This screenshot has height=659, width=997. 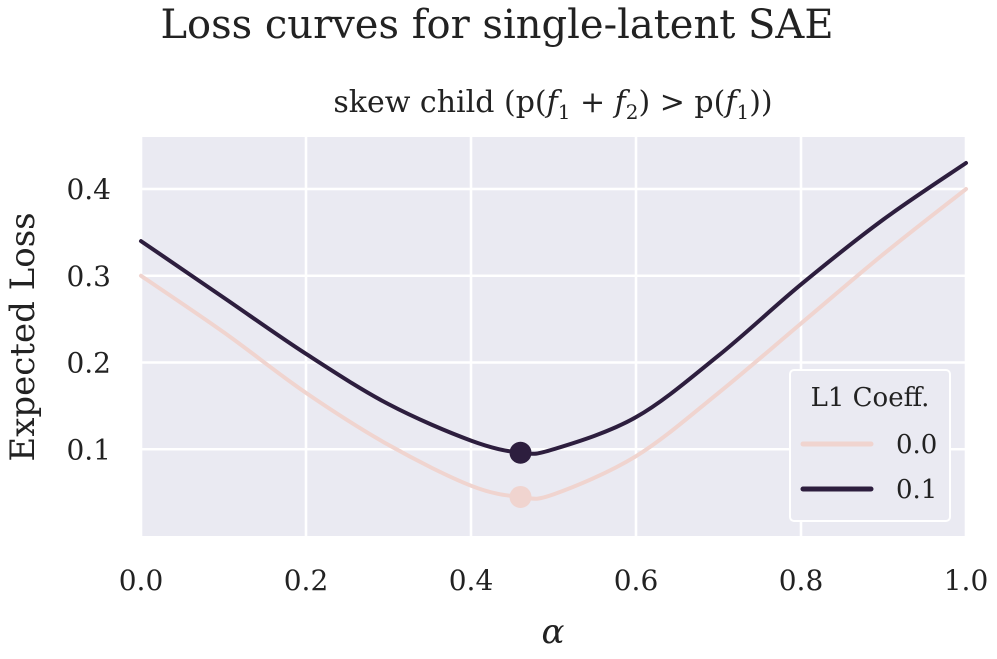 I want to click on subtitle-prefix: skew child (p(, so click(x=439, y=102).